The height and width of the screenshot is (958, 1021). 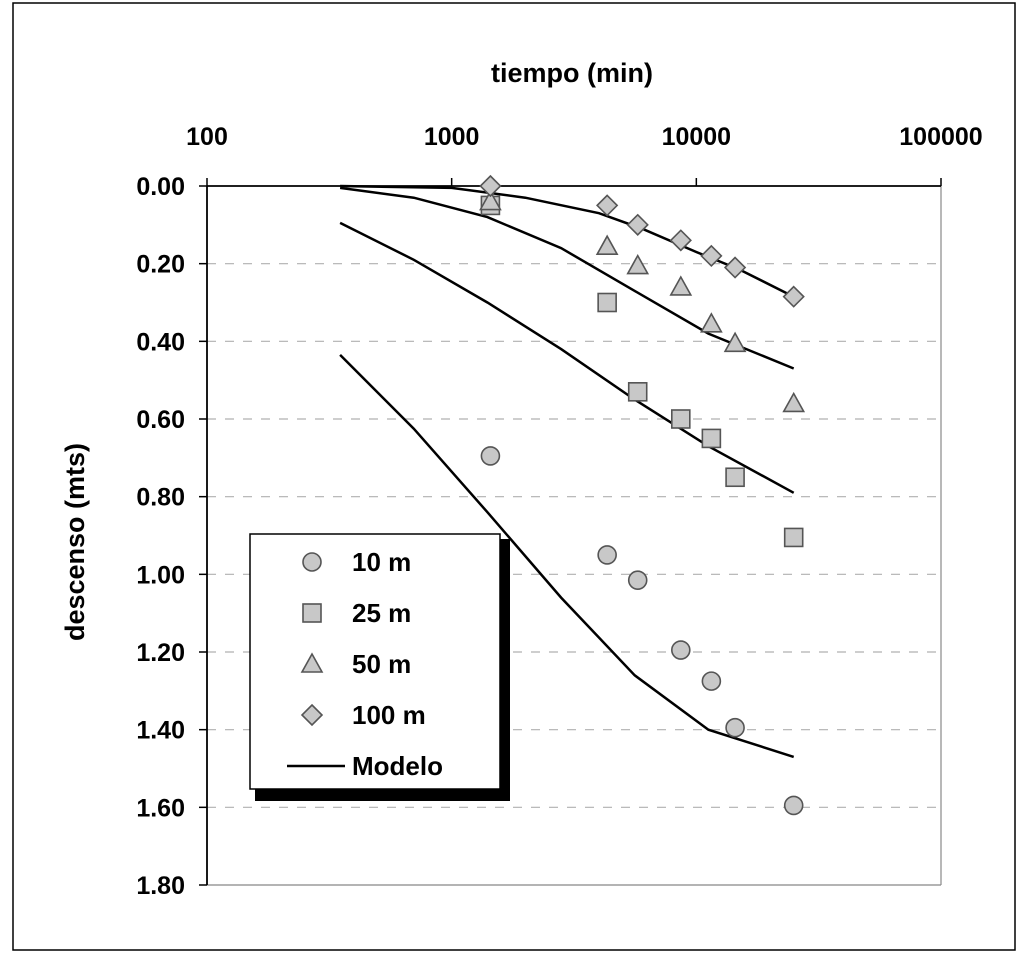 What do you see at coordinates (312, 662) in the screenshot?
I see `legend-marker-50m` at bounding box center [312, 662].